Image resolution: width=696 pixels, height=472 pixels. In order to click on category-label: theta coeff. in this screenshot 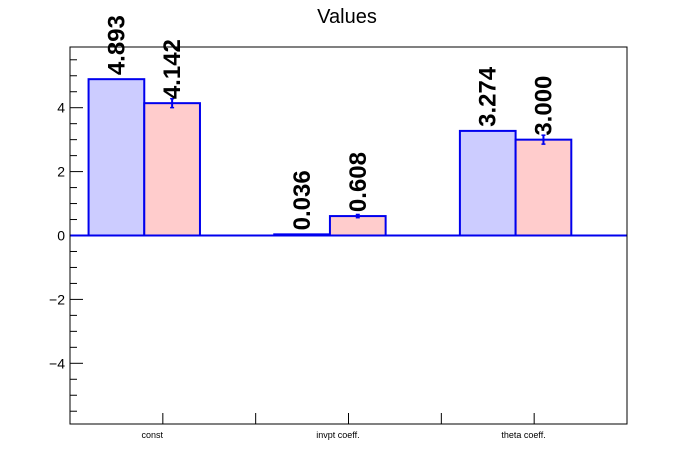, I will do `click(523, 435)`.